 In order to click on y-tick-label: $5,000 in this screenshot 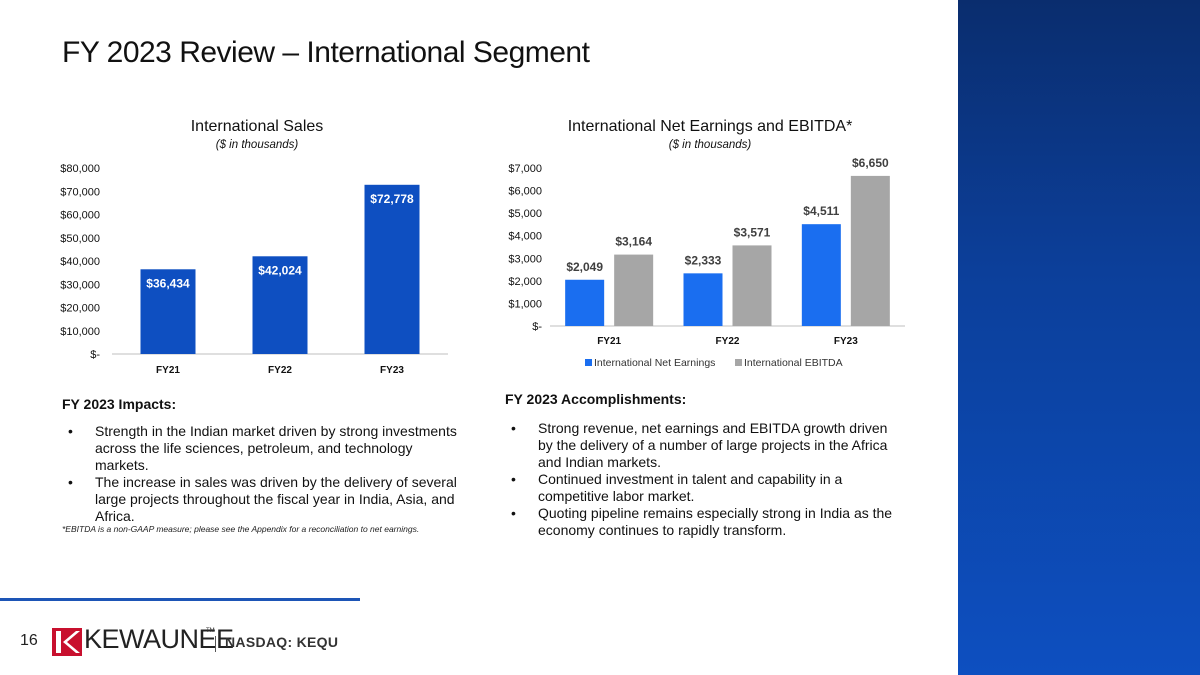, I will do `click(525, 214)`.